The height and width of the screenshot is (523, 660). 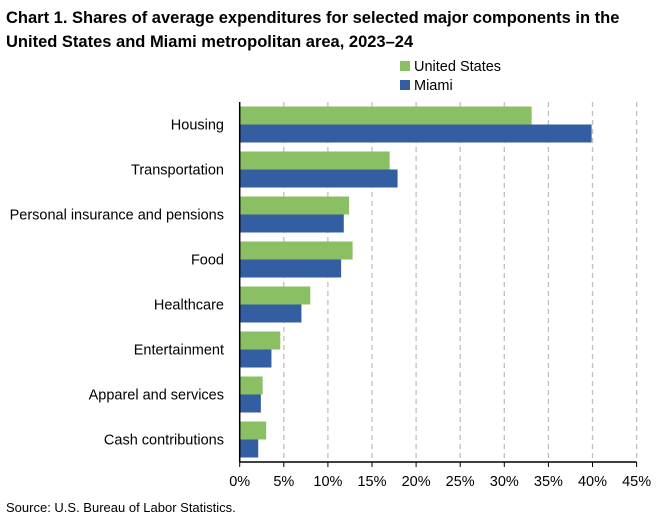 What do you see at coordinates (592, 482) in the screenshot?
I see `x-tick-label: 40%` at bounding box center [592, 482].